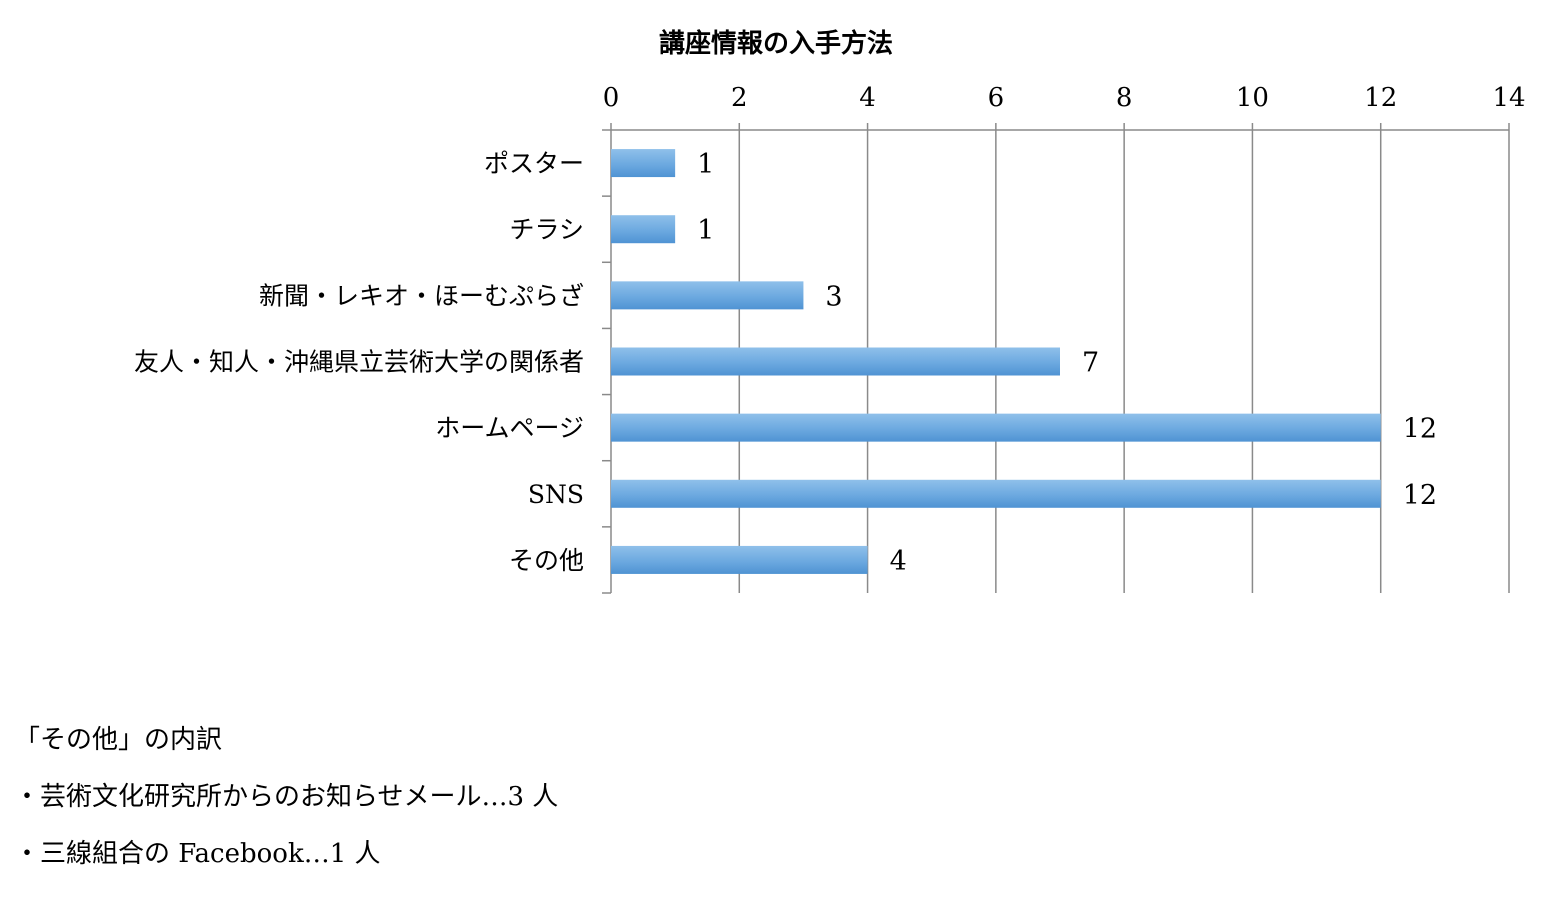 The width and height of the screenshot is (1562, 900). What do you see at coordinates (1124, 98) in the screenshot?
I see `x-tick-label: 8` at bounding box center [1124, 98].